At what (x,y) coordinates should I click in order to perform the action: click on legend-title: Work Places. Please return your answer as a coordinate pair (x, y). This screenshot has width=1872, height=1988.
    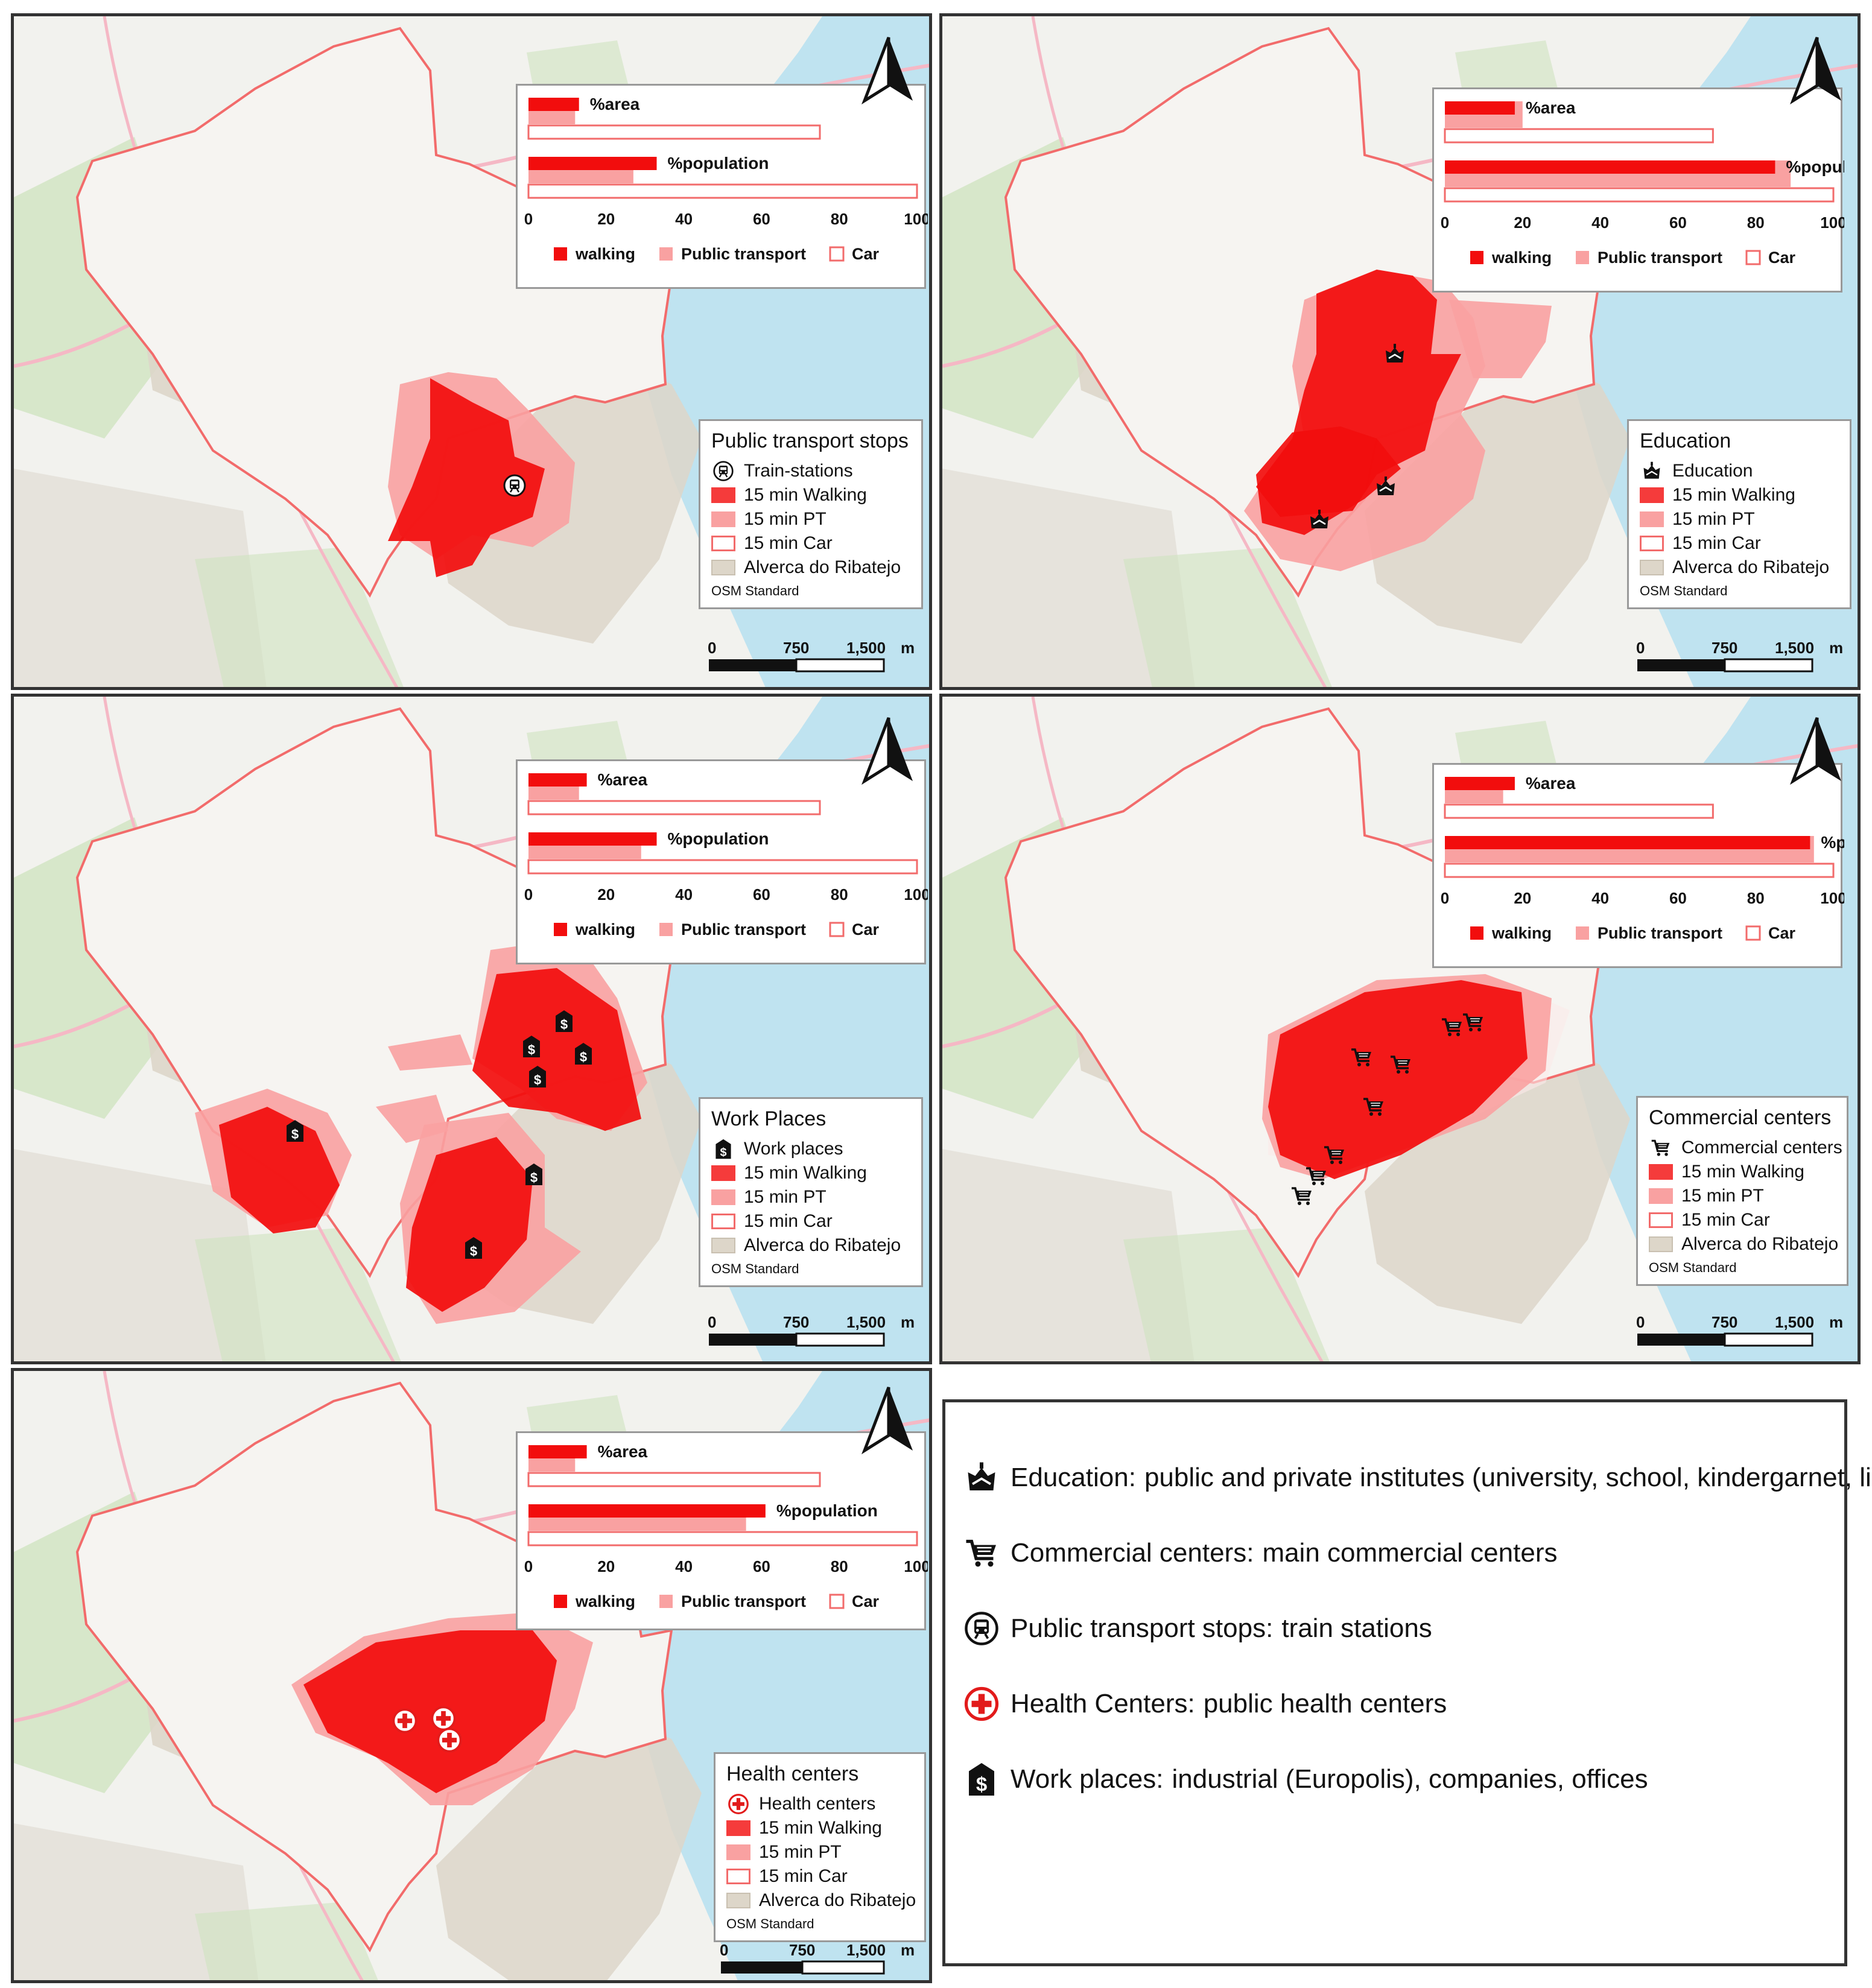
    Looking at the image, I should click on (769, 1118).